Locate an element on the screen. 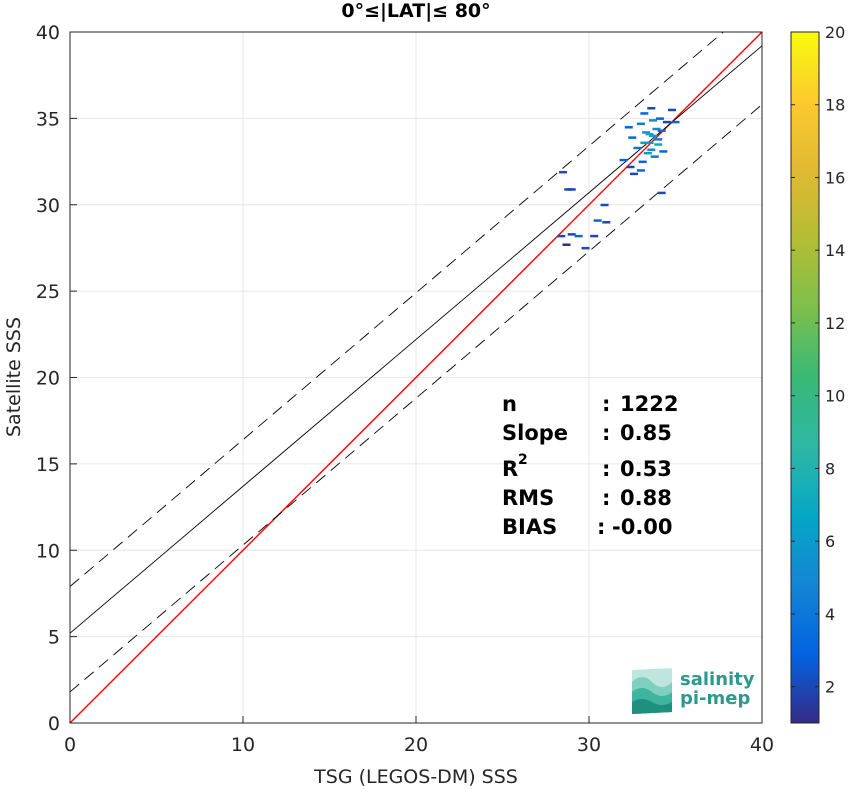 The height and width of the screenshot is (789, 851). stat-rms-label: RMS is located at coordinates (528, 498).